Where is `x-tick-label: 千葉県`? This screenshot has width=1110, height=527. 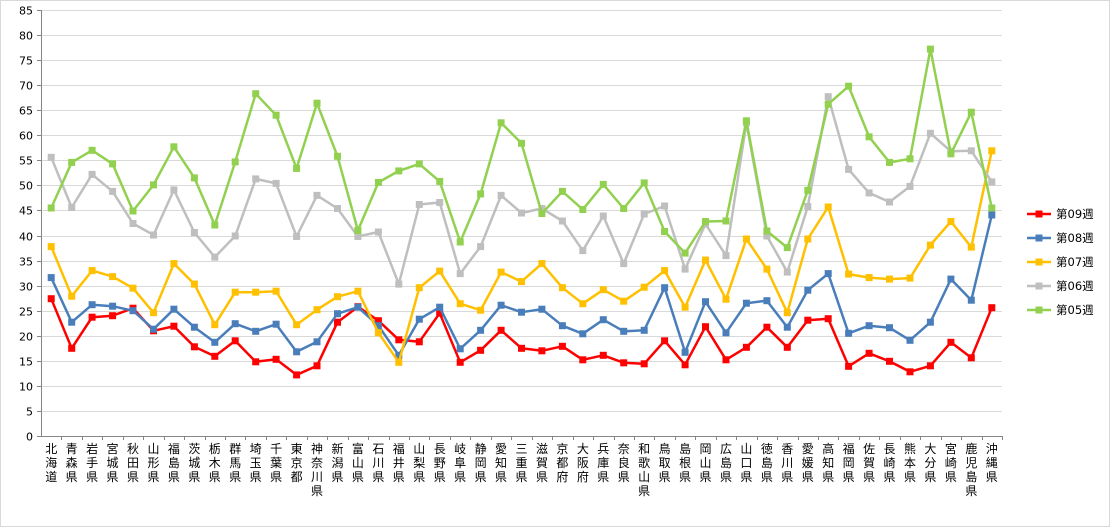 x-tick-label: 千葉県 is located at coordinates (276, 463).